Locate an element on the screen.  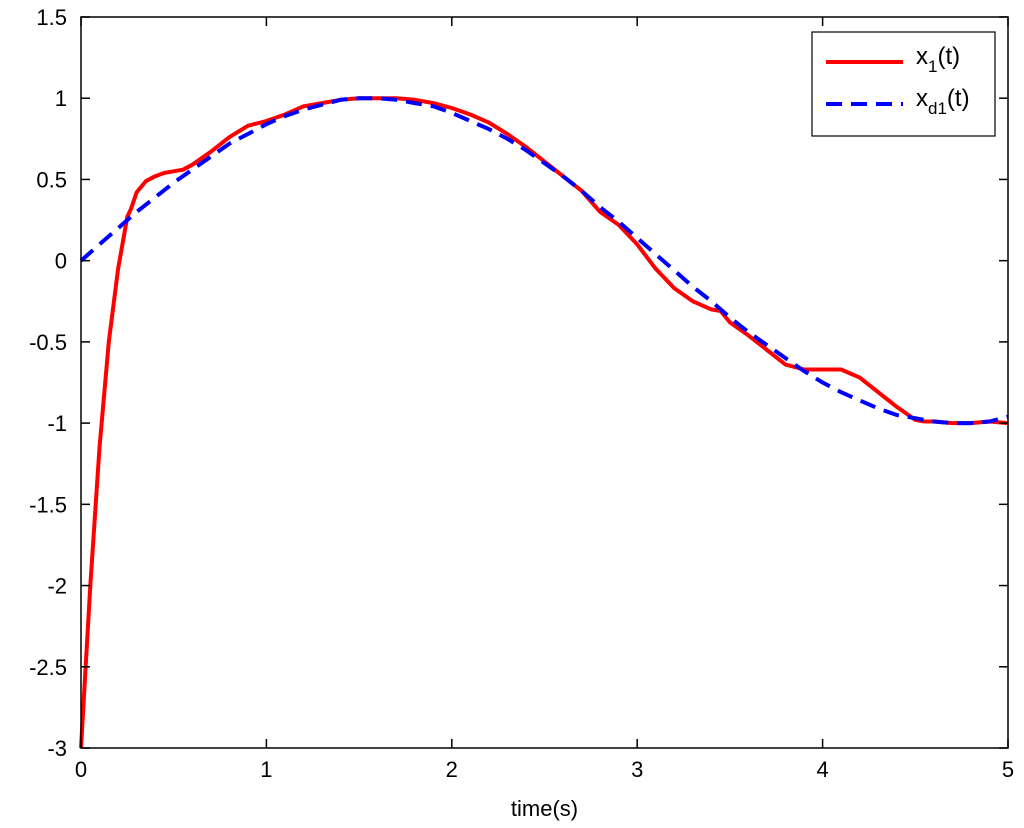
y-tick-label: 1.5 is located at coordinates (51, 17).